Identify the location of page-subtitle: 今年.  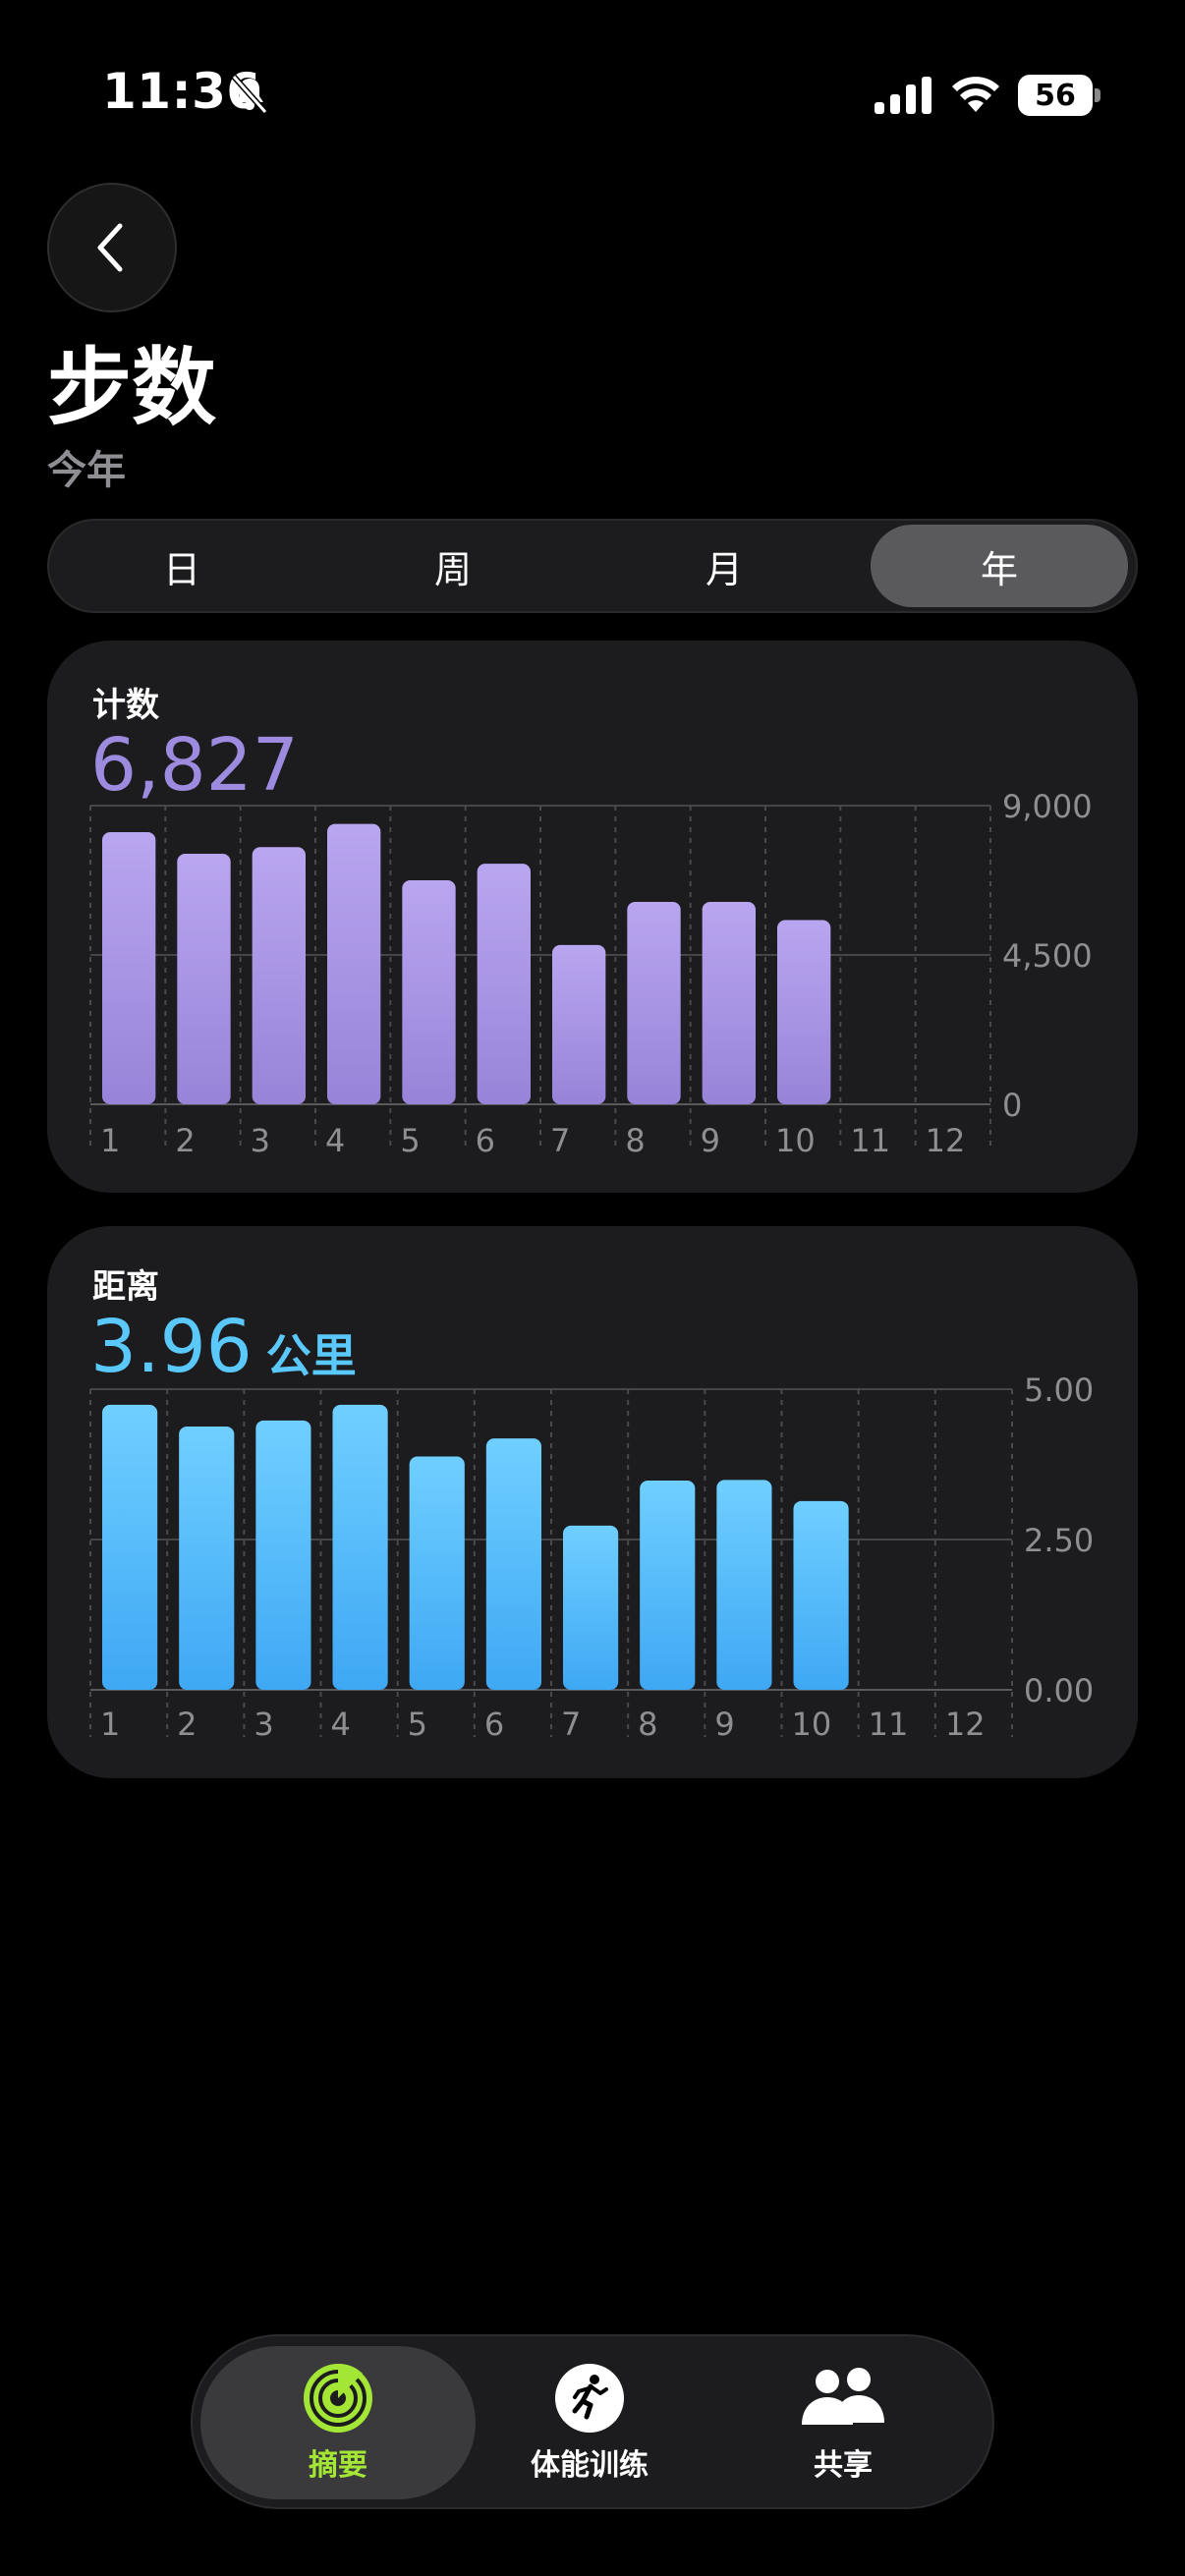
(87, 470).